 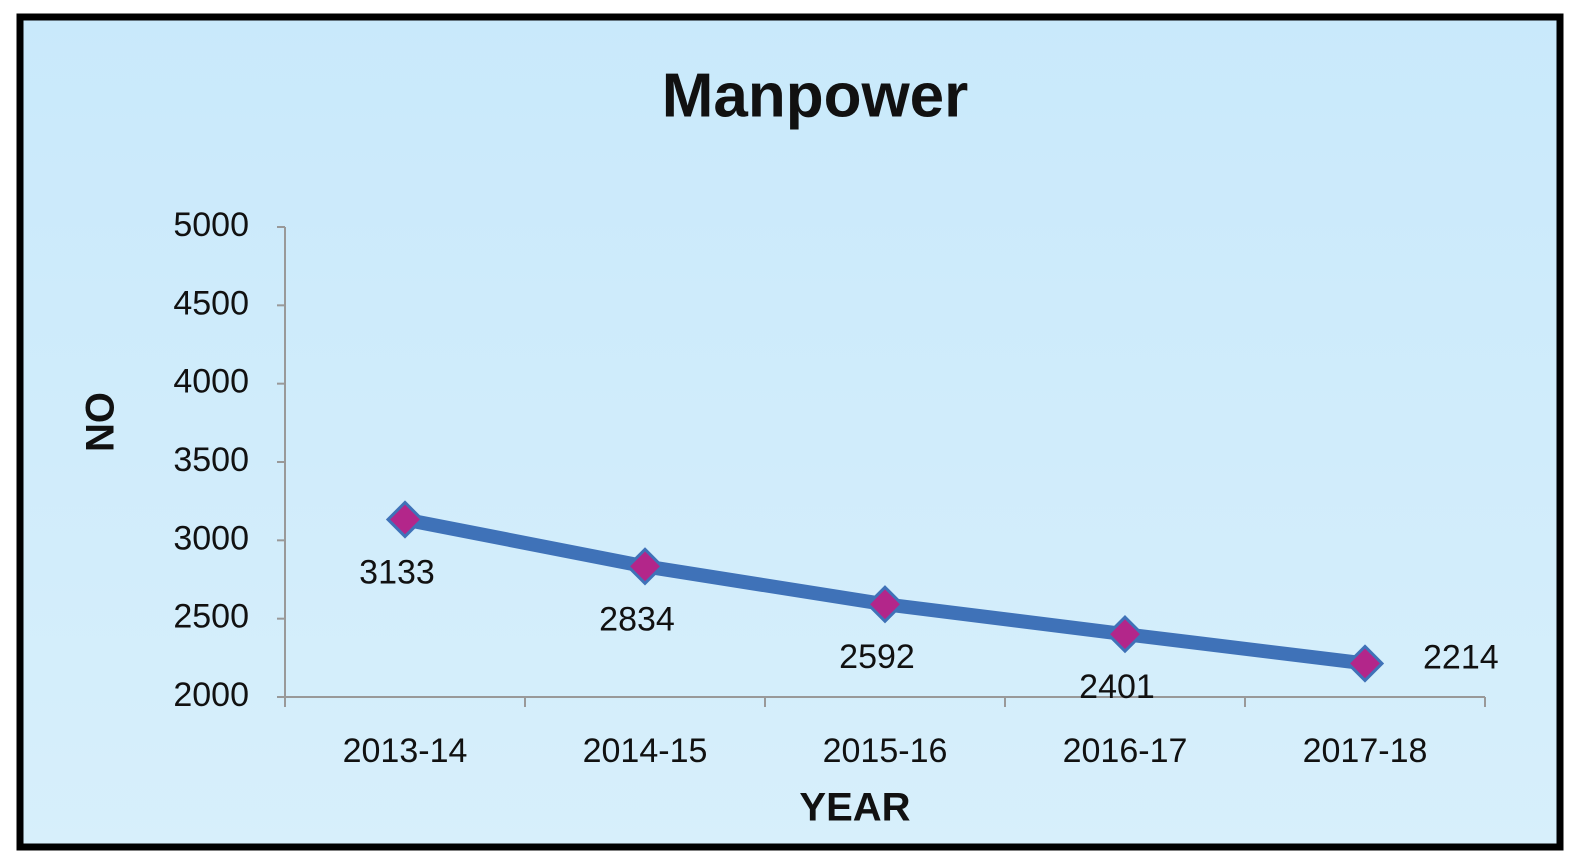 I want to click on data-label: 2592, so click(x=877, y=657).